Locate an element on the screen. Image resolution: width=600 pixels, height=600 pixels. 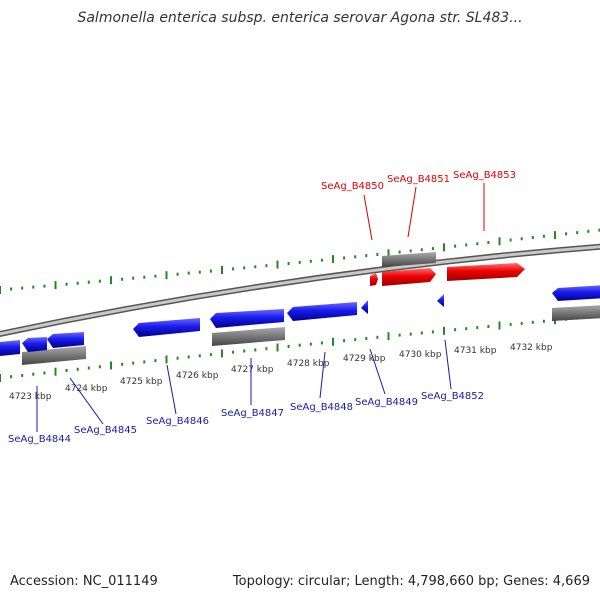
gene-label-reverse: SeAg_B4845 is located at coordinates (105, 430).